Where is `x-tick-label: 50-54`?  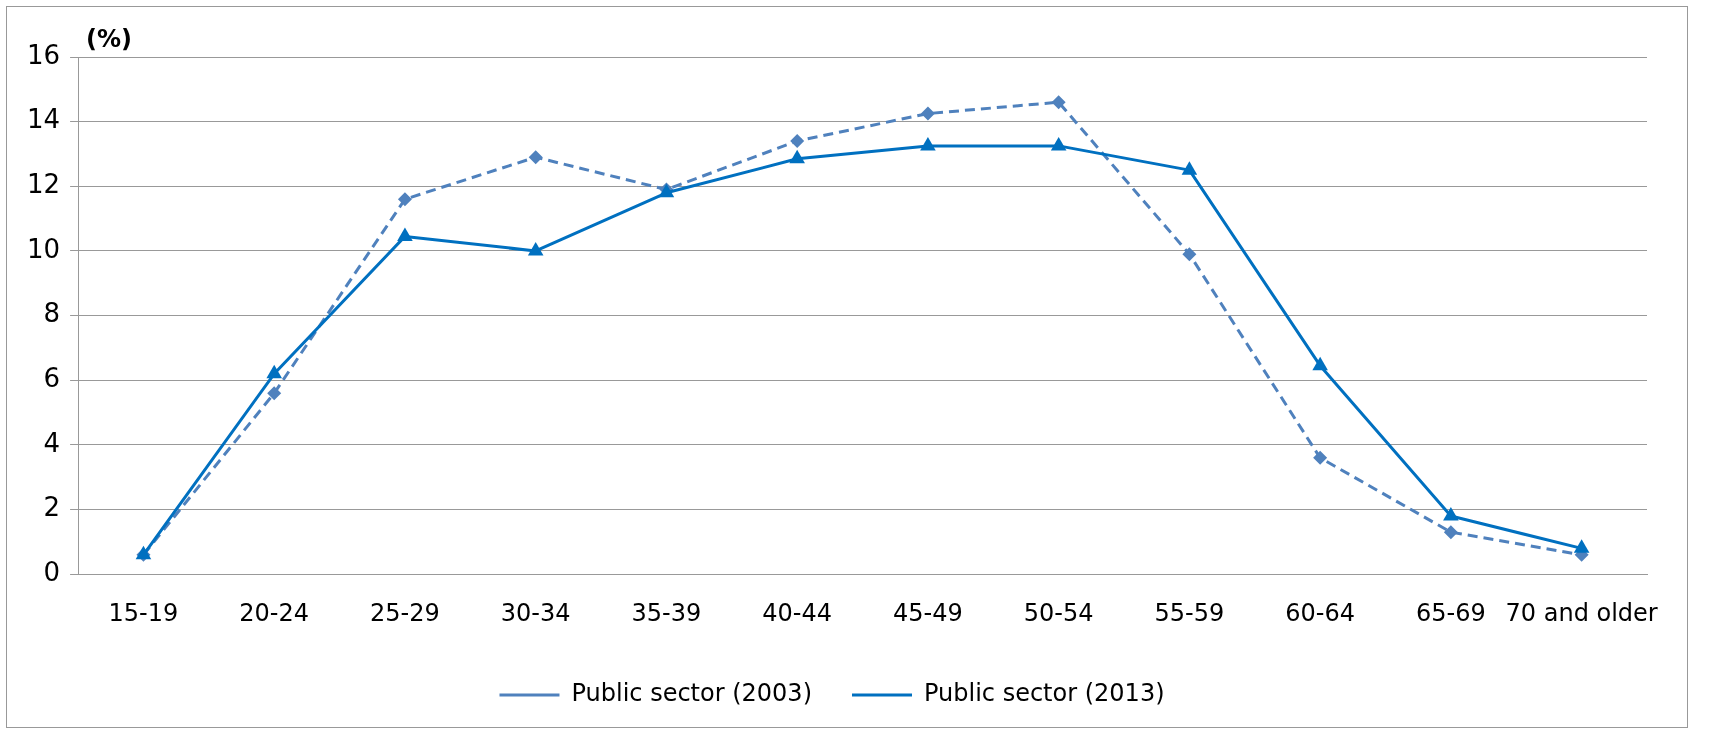
x-tick-label: 50-54 is located at coordinates (1058, 612).